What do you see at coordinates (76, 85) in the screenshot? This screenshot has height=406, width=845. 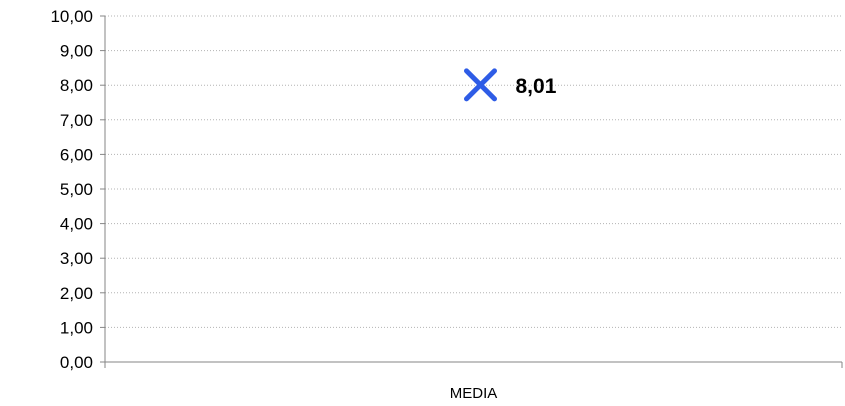 I see `y-tick-label: 8,00` at bounding box center [76, 85].